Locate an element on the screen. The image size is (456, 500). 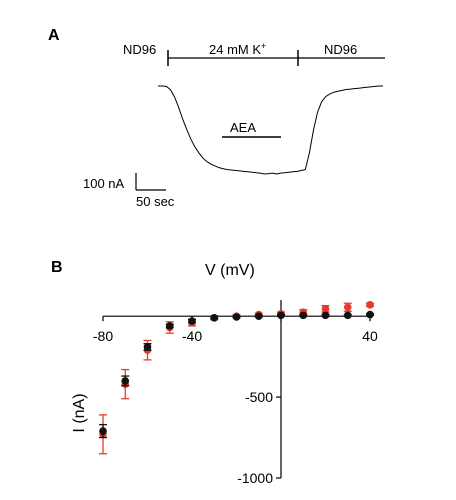
x-tick-label: 40 is located at coordinates (370, 336).